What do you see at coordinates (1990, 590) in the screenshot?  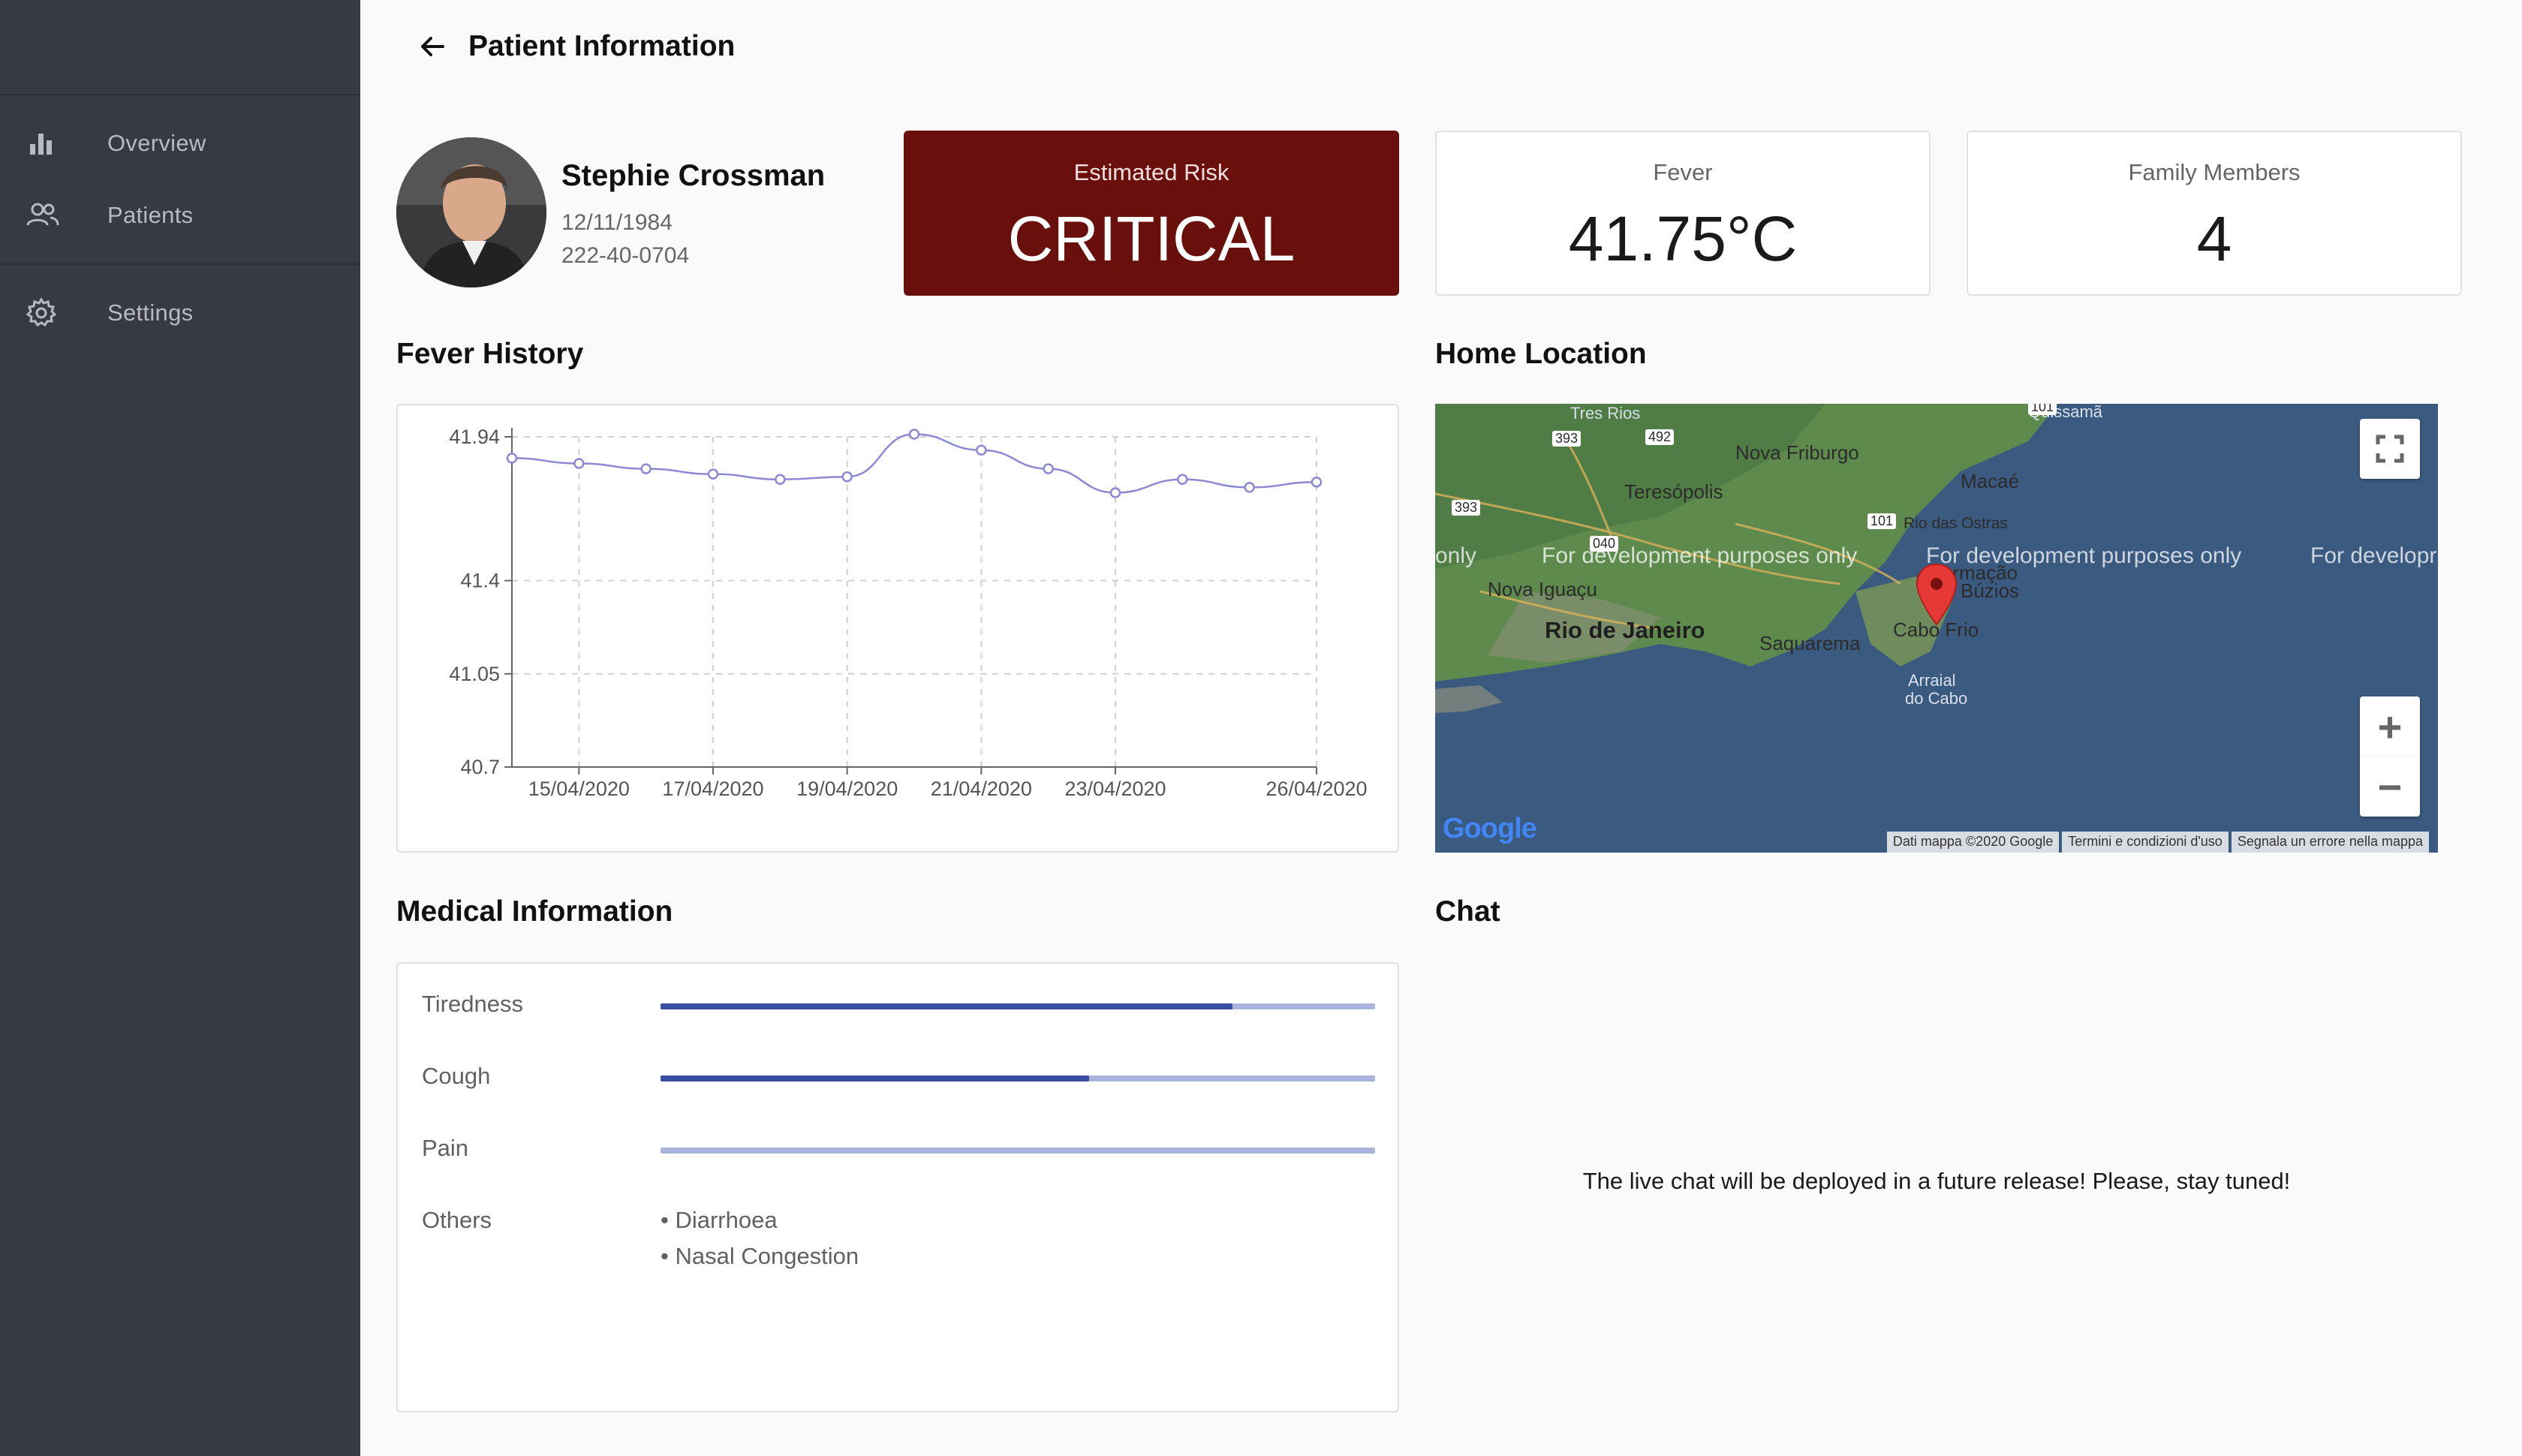 I see `map-label: Búzios` at bounding box center [1990, 590].